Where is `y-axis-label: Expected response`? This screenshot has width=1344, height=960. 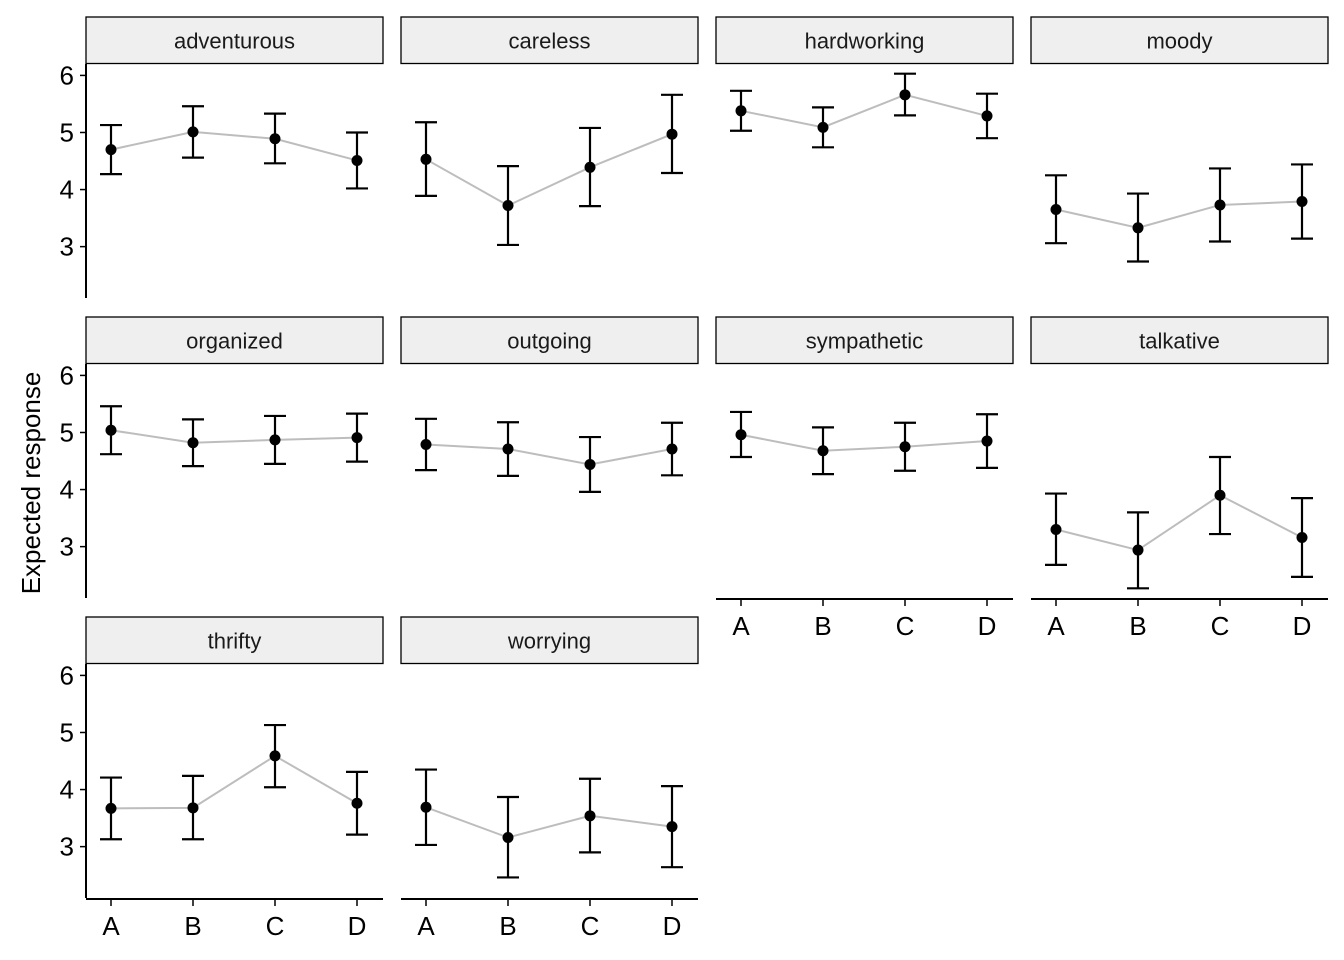 y-axis-label: Expected response is located at coordinates (31, 483).